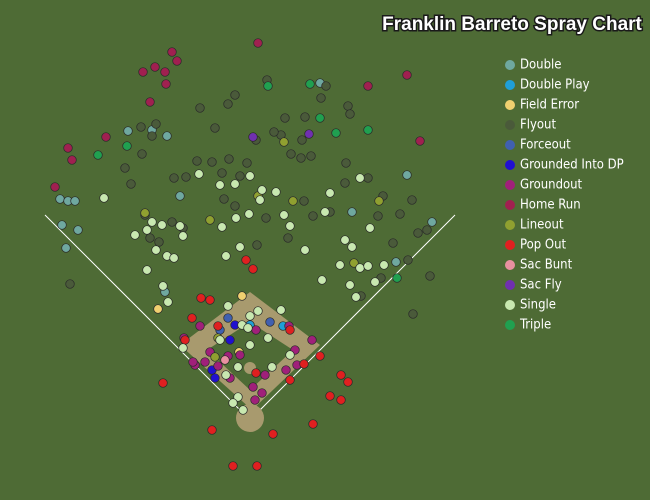  What do you see at coordinates (538, 125) in the screenshot?
I see `legend-label: Flyout` at bounding box center [538, 125].